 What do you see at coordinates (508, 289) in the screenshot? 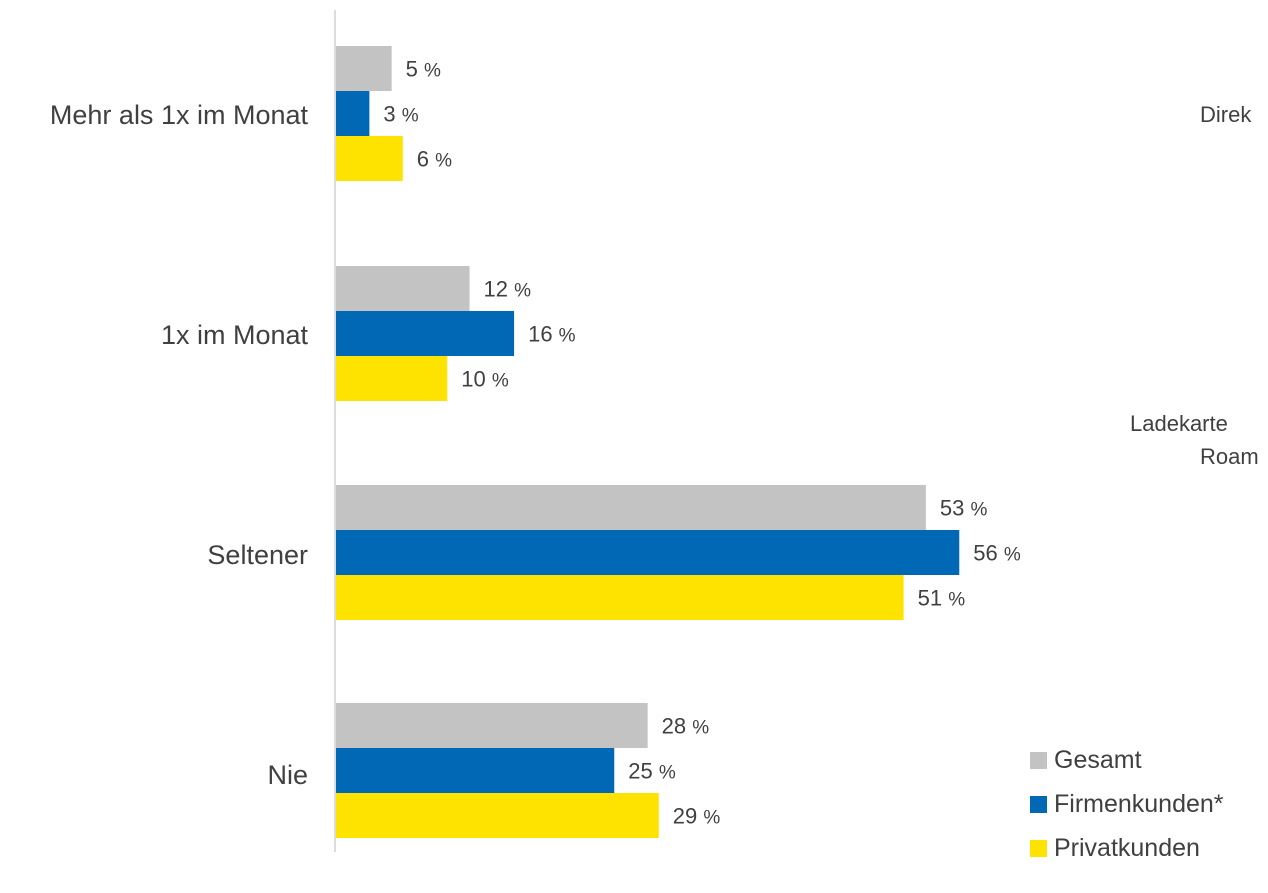
I see `value-label-gesamt-1x-im-monat: 12 %` at bounding box center [508, 289].